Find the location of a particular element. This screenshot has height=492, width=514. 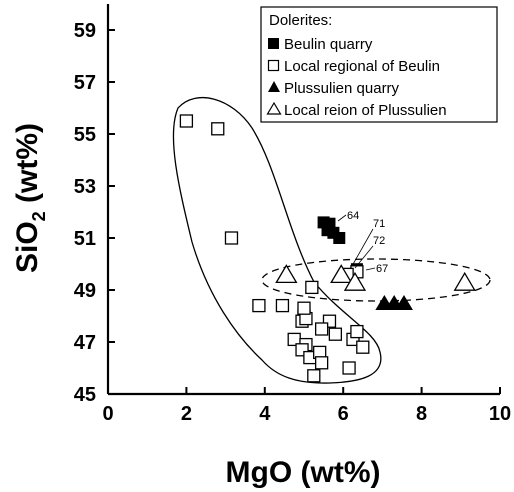

point-plussulien-quarry is located at coordinates (403, 302).